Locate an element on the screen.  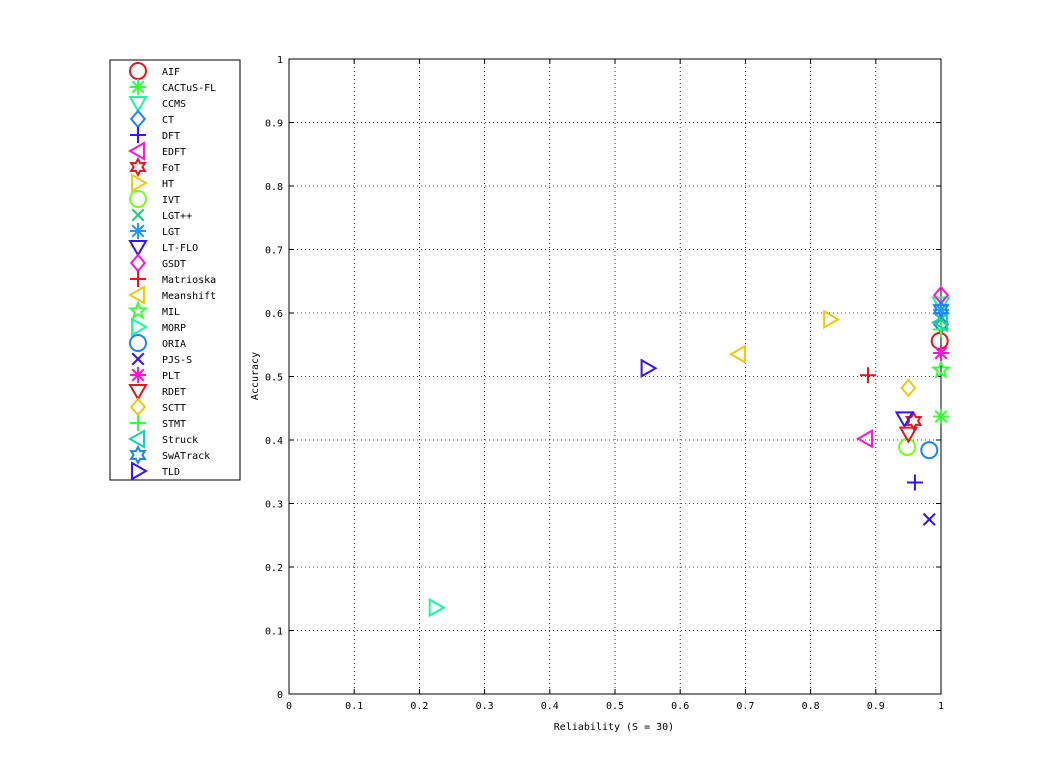
x-tick-label: 1 is located at coordinates (941, 706).